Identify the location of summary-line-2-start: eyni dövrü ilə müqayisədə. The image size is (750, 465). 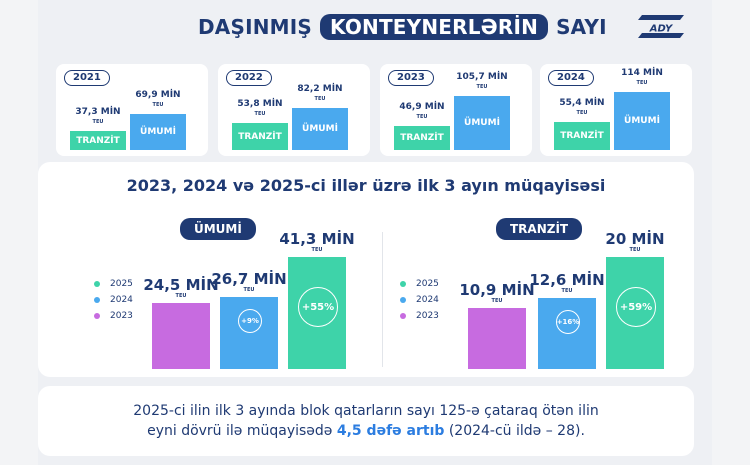
(240, 431).